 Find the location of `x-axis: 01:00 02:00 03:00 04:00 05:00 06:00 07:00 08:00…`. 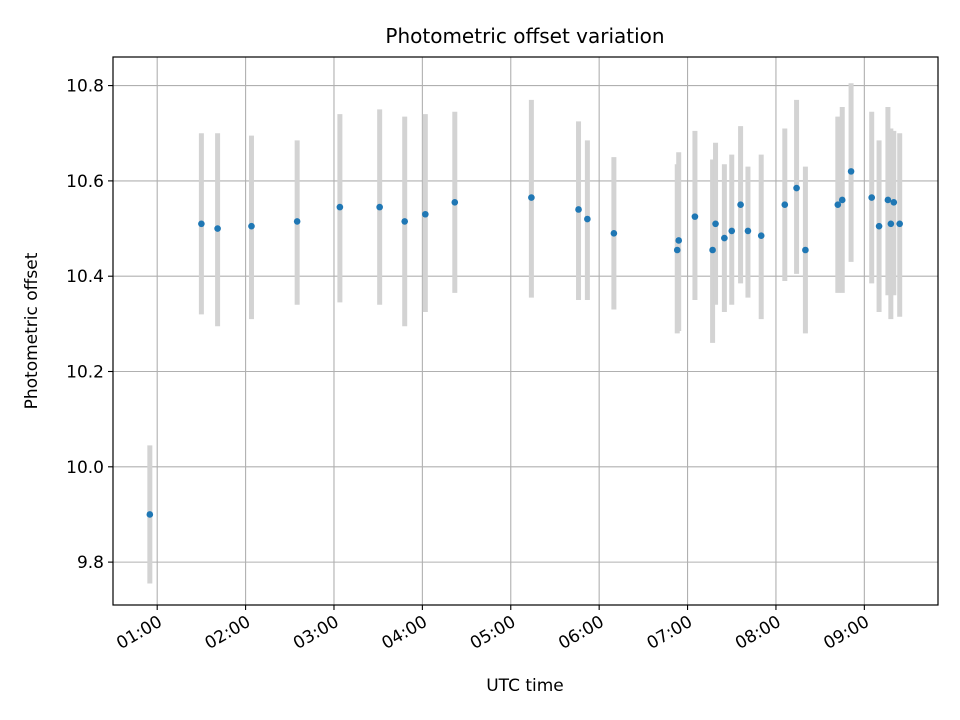

x-axis: 01:00 02:00 03:00 04:00 05:00 06:00 07:00 08:00… is located at coordinates (493, 629).